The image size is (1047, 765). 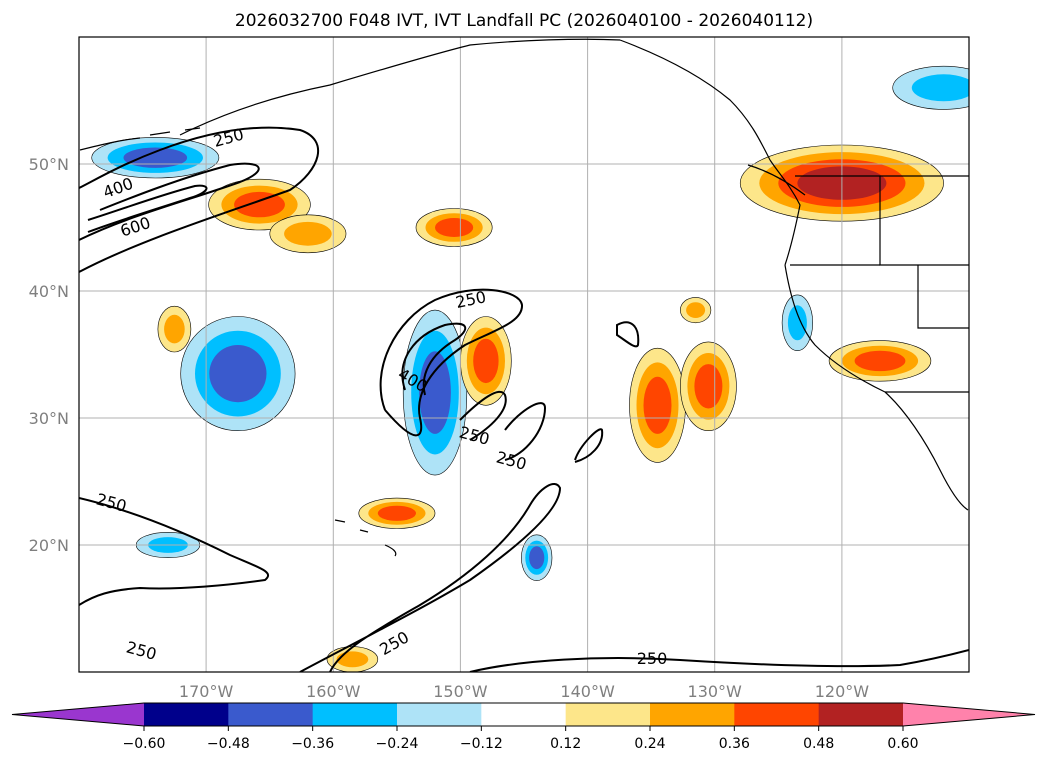 What do you see at coordinates (818, 744) in the screenshot?
I see `colorbar-tick-label: 0.48` at bounding box center [818, 744].